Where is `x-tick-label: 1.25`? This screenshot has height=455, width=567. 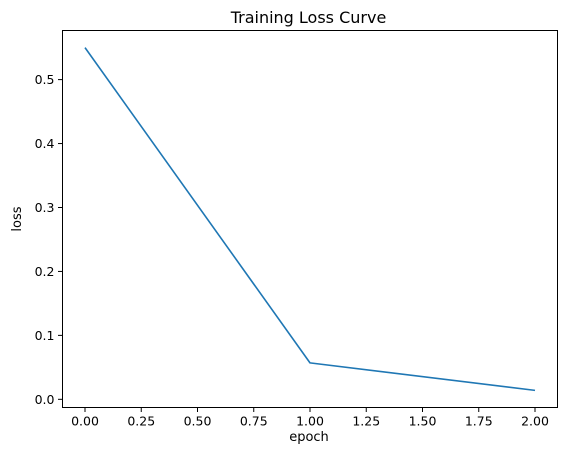
x-tick-label: 1.25 is located at coordinates (366, 421).